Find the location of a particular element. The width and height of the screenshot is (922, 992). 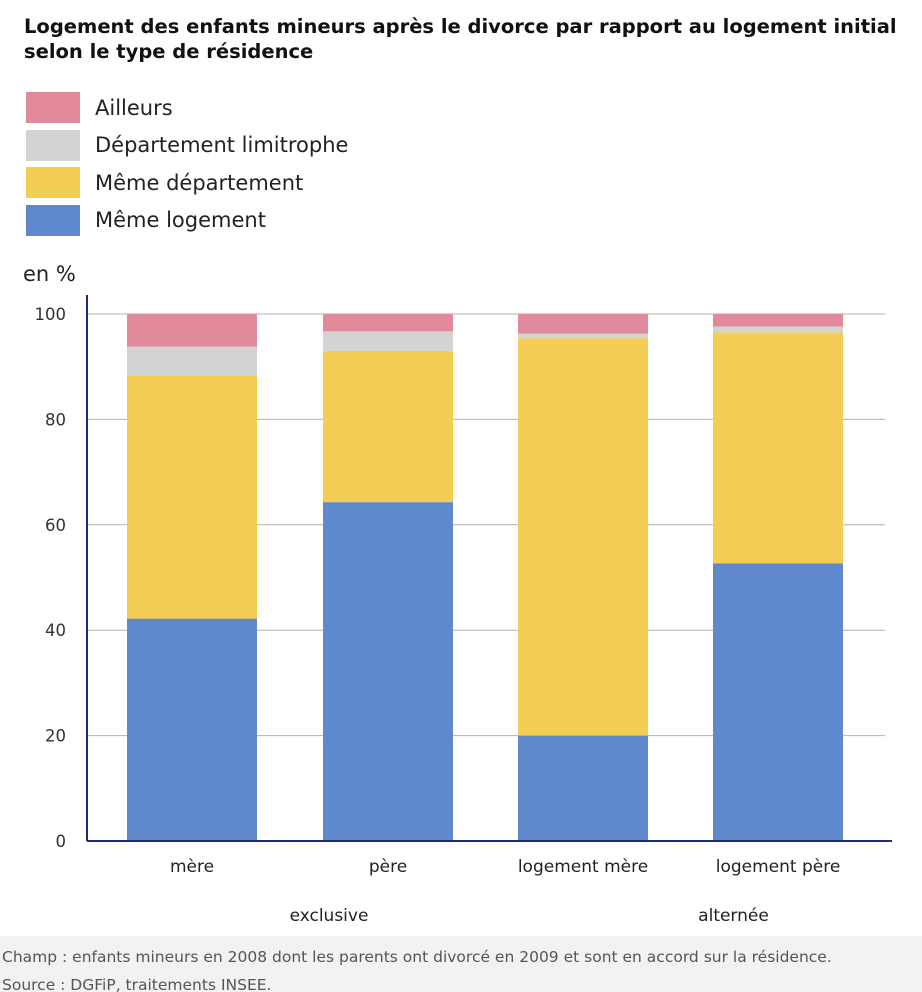

bar-segment-logement-pere-meme-departement is located at coordinates (778, 448).